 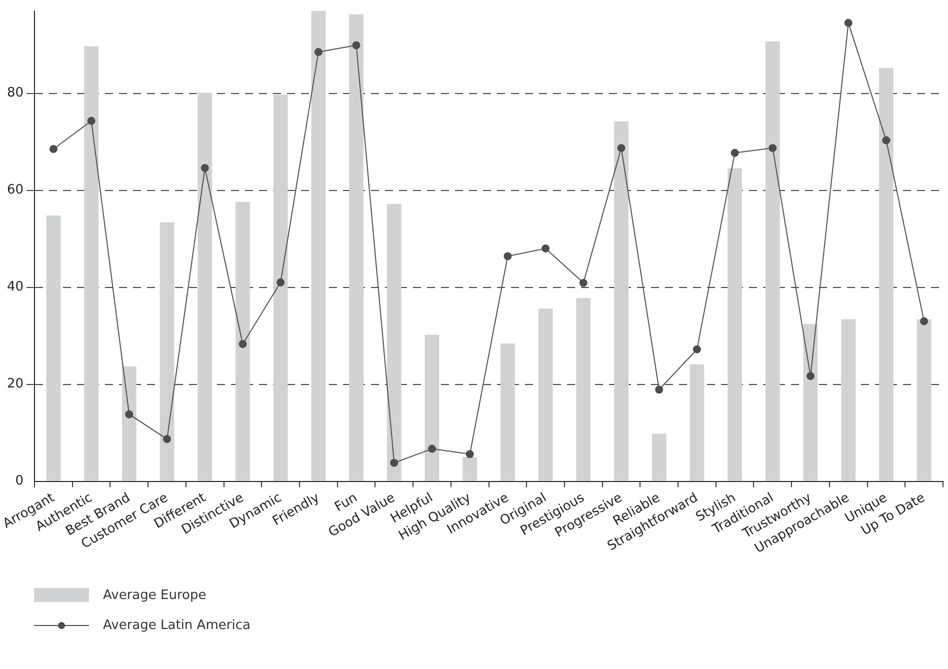 I want to click on y-tick-label: 20, so click(x=15, y=384).